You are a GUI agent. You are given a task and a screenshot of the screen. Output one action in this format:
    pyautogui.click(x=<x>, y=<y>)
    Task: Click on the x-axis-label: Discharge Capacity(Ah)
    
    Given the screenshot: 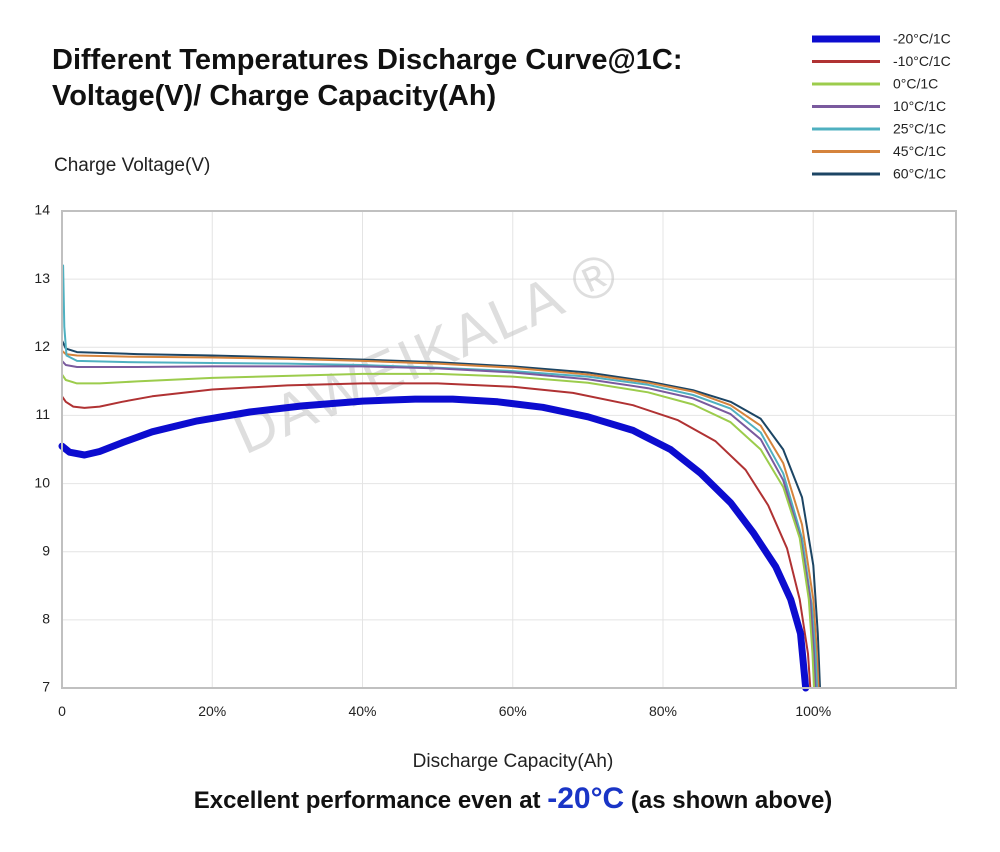 What is the action you would take?
    pyautogui.click(x=513, y=761)
    